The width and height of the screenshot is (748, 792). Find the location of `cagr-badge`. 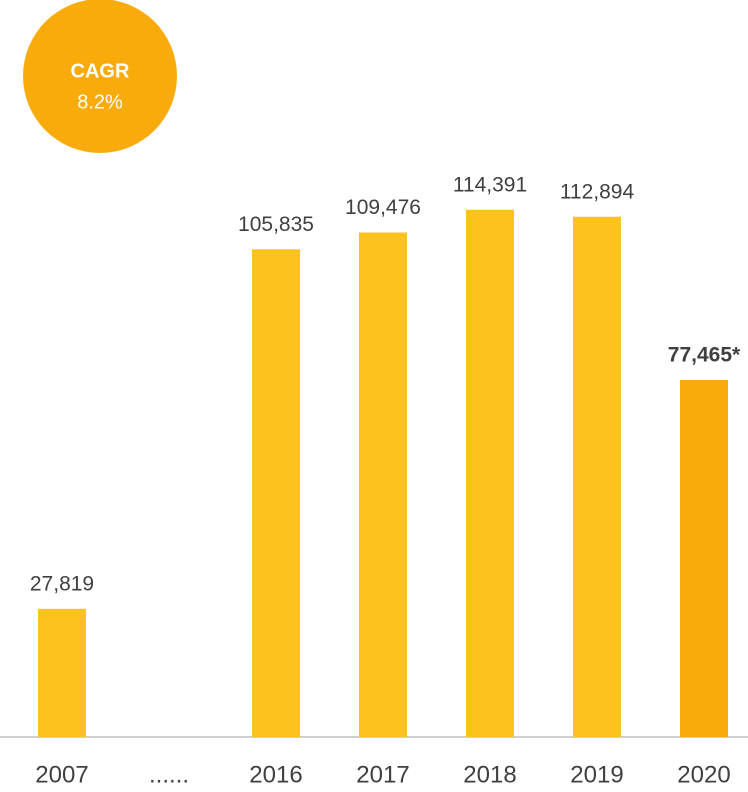

cagr-badge is located at coordinates (100, 76).